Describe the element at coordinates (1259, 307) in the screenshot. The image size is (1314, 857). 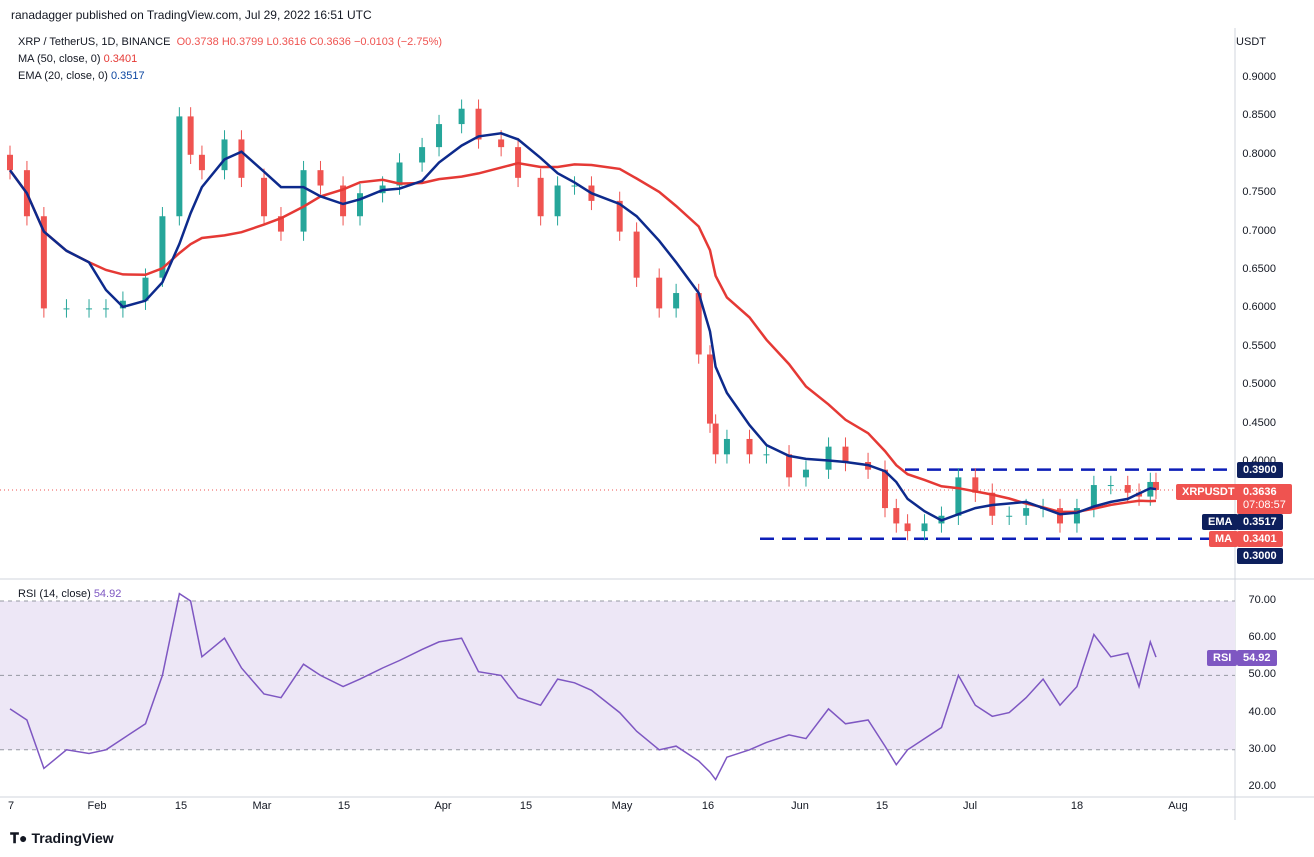
I see `price-tick-label: 0.6000` at that location.